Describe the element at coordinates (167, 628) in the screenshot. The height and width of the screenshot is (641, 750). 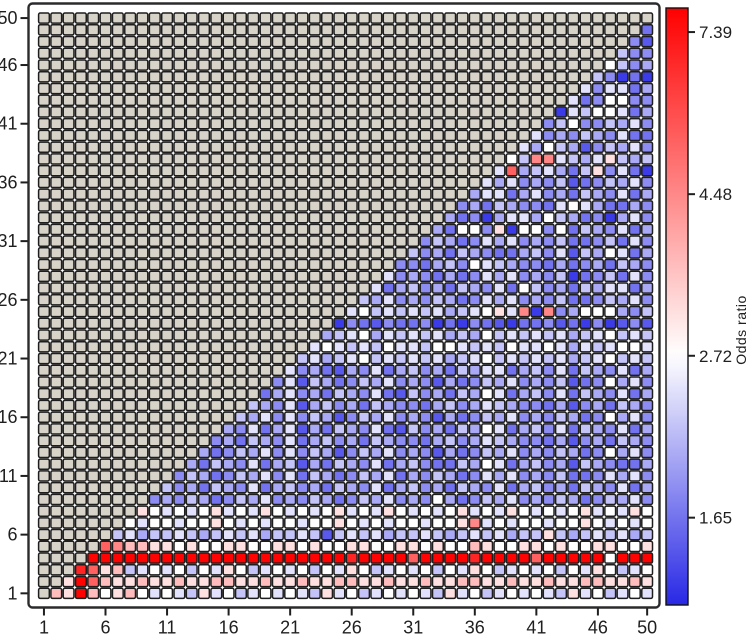
I see `x-axis-tick-label: 11` at that location.